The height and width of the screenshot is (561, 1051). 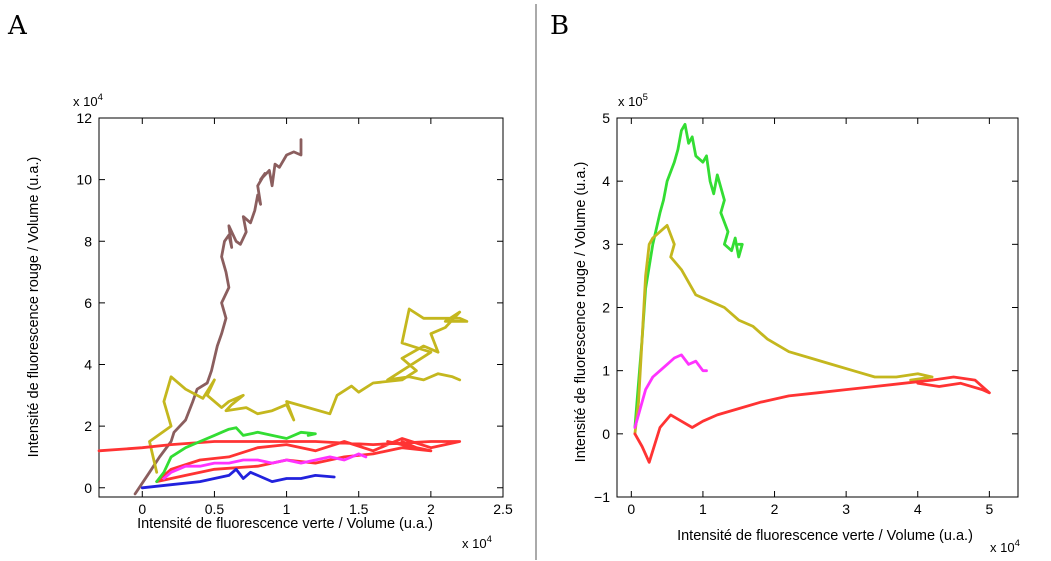 What do you see at coordinates (215, 509) in the screenshot?
I see `x-tick-label: 0.5` at bounding box center [215, 509].